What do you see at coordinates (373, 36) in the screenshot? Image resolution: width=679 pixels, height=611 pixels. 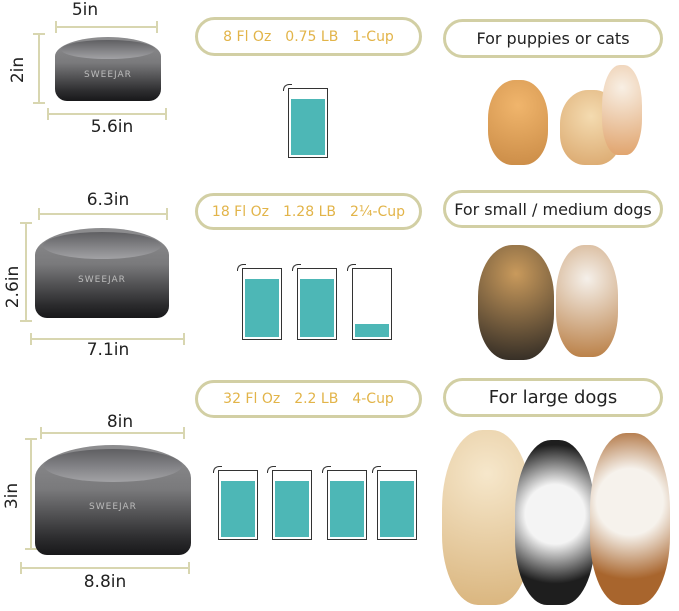 I see `cups: 1-Cup` at bounding box center [373, 36].